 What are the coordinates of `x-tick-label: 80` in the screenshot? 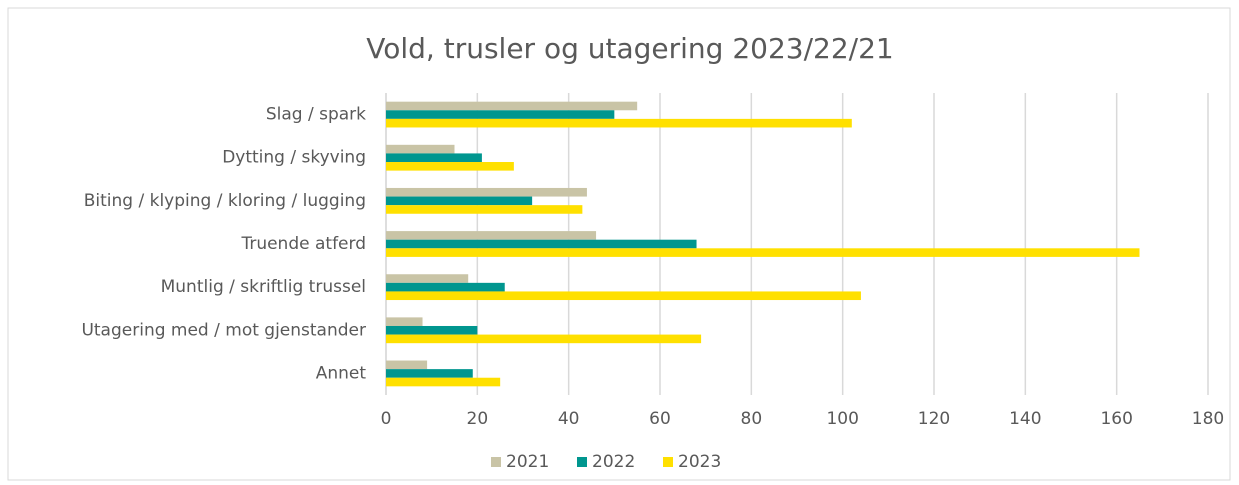 It's located at (752, 419).